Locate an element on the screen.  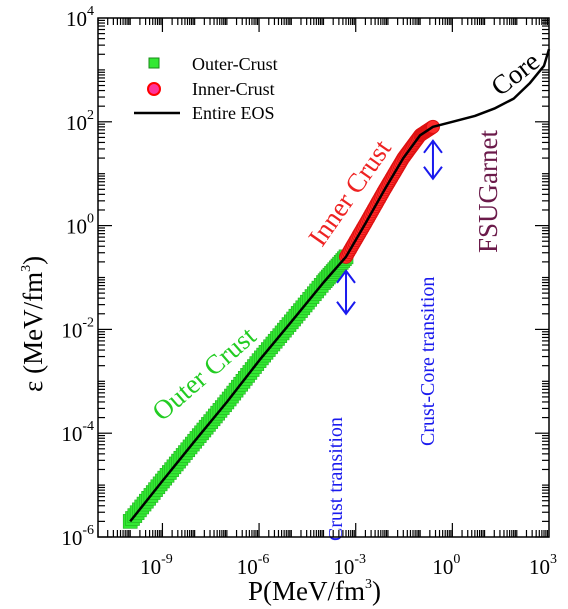
x-tick-label: 10⁰ is located at coordinates (446, 565).